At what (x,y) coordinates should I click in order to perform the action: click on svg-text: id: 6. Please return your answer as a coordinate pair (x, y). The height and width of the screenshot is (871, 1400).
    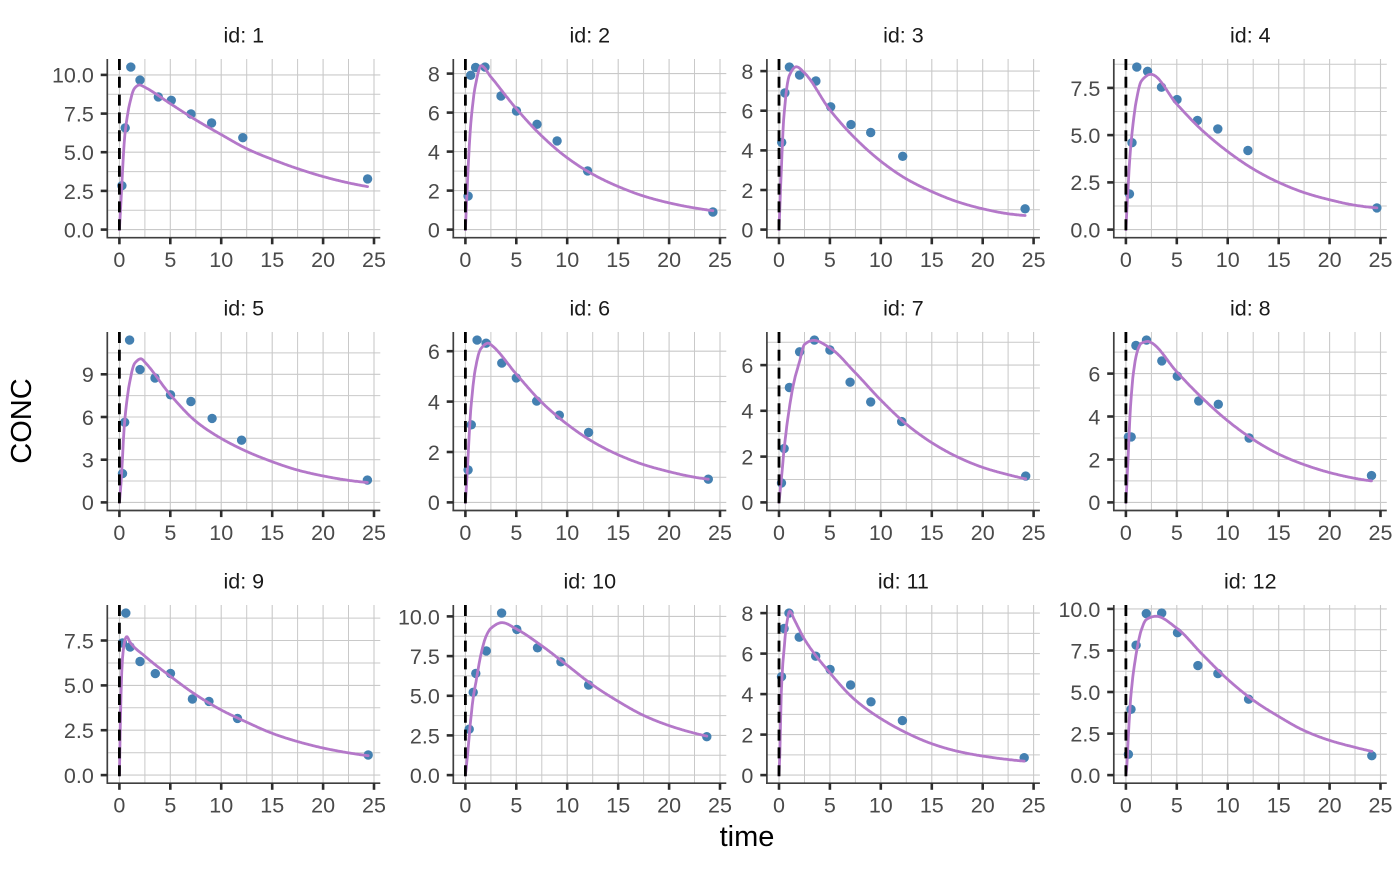
    Looking at the image, I should click on (589, 309).